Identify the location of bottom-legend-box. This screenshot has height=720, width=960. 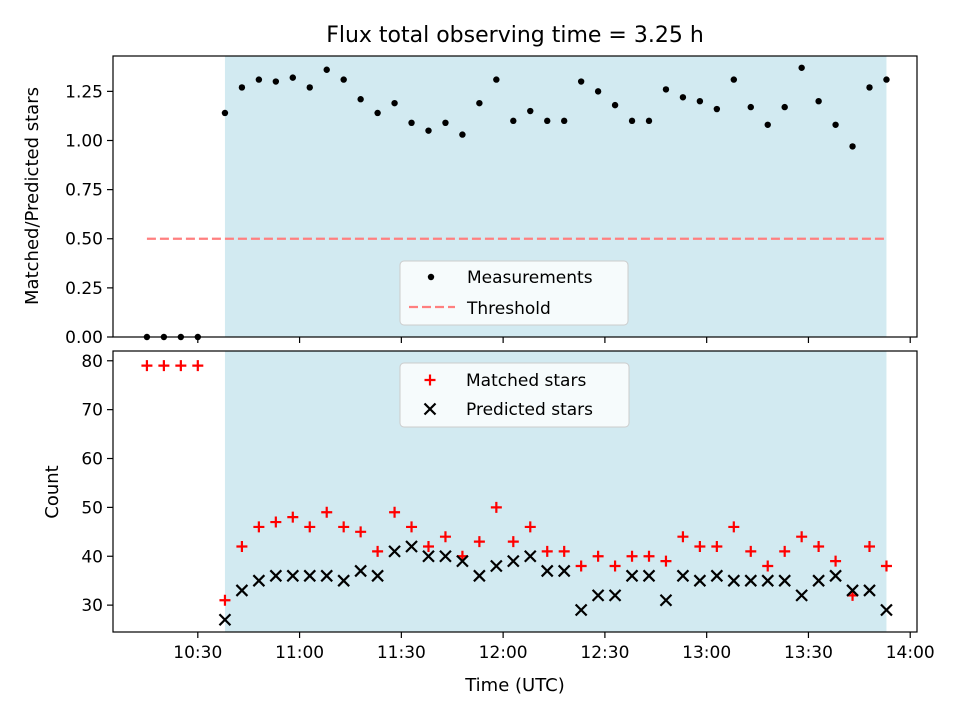
(514, 395).